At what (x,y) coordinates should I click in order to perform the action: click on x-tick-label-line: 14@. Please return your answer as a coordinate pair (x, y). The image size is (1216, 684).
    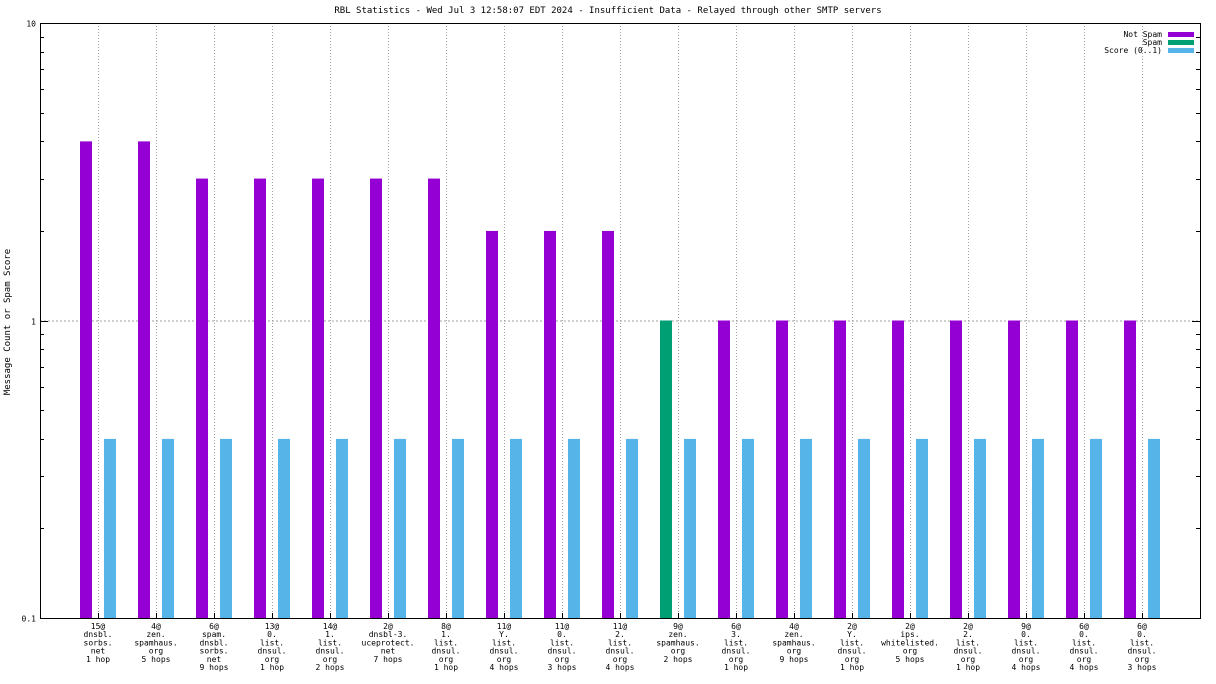
    Looking at the image, I should click on (330, 626).